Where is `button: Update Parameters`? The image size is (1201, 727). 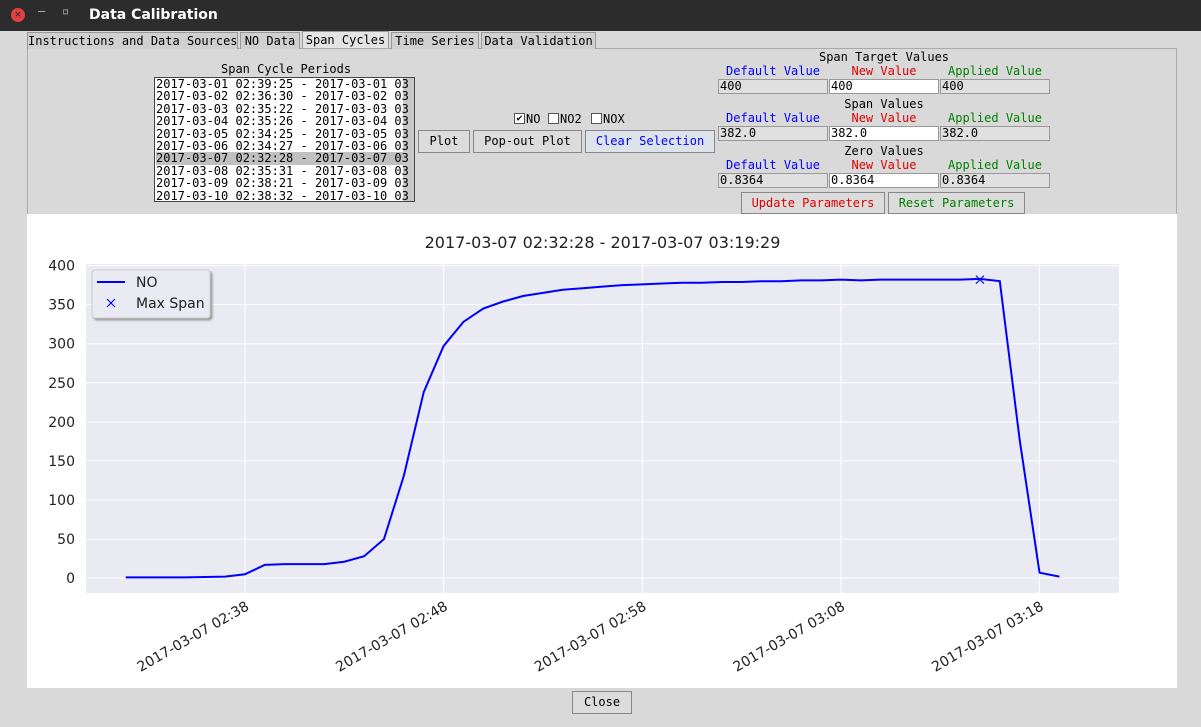
button: Update Parameters is located at coordinates (813, 203).